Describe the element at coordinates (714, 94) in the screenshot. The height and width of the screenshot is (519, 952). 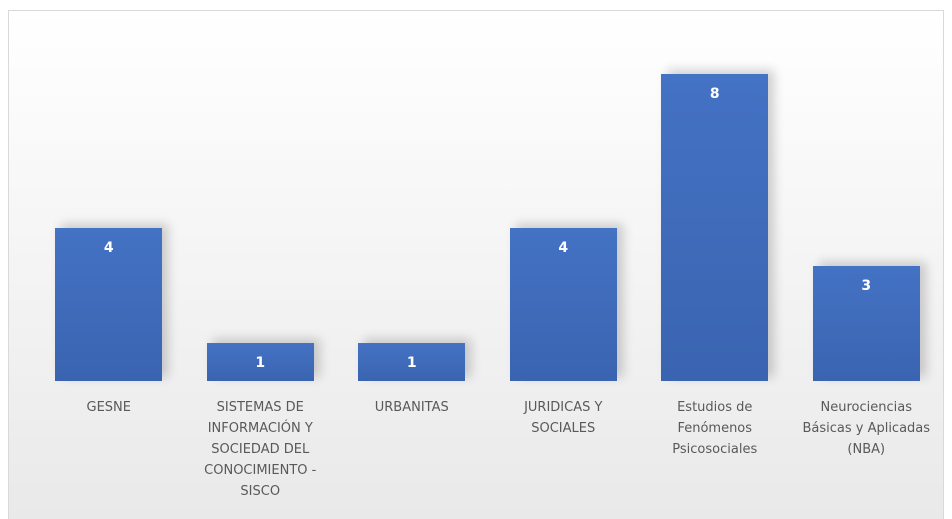
I see `data-label: 8` at that location.